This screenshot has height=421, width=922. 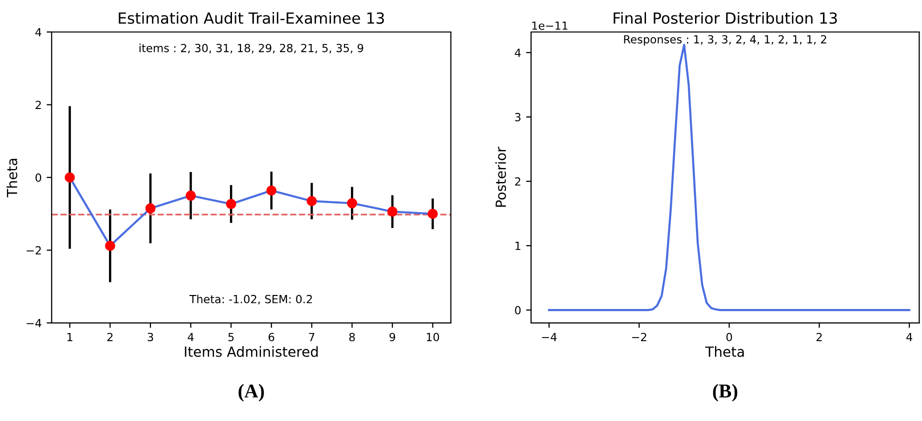 I want to click on chart-title: Estimation Audit Trail-Examinee 13, so click(x=251, y=18).